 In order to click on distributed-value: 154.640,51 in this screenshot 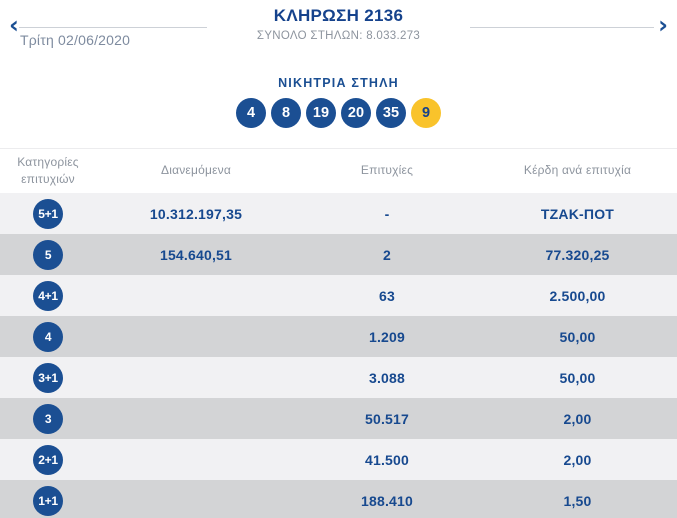, I will do `click(196, 254)`.